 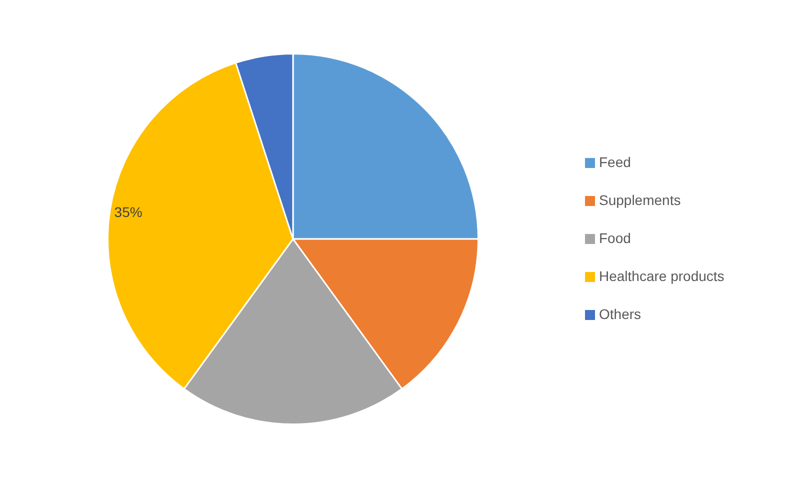 I want to click on legend-label: Feed, so click(x=615, y=162).